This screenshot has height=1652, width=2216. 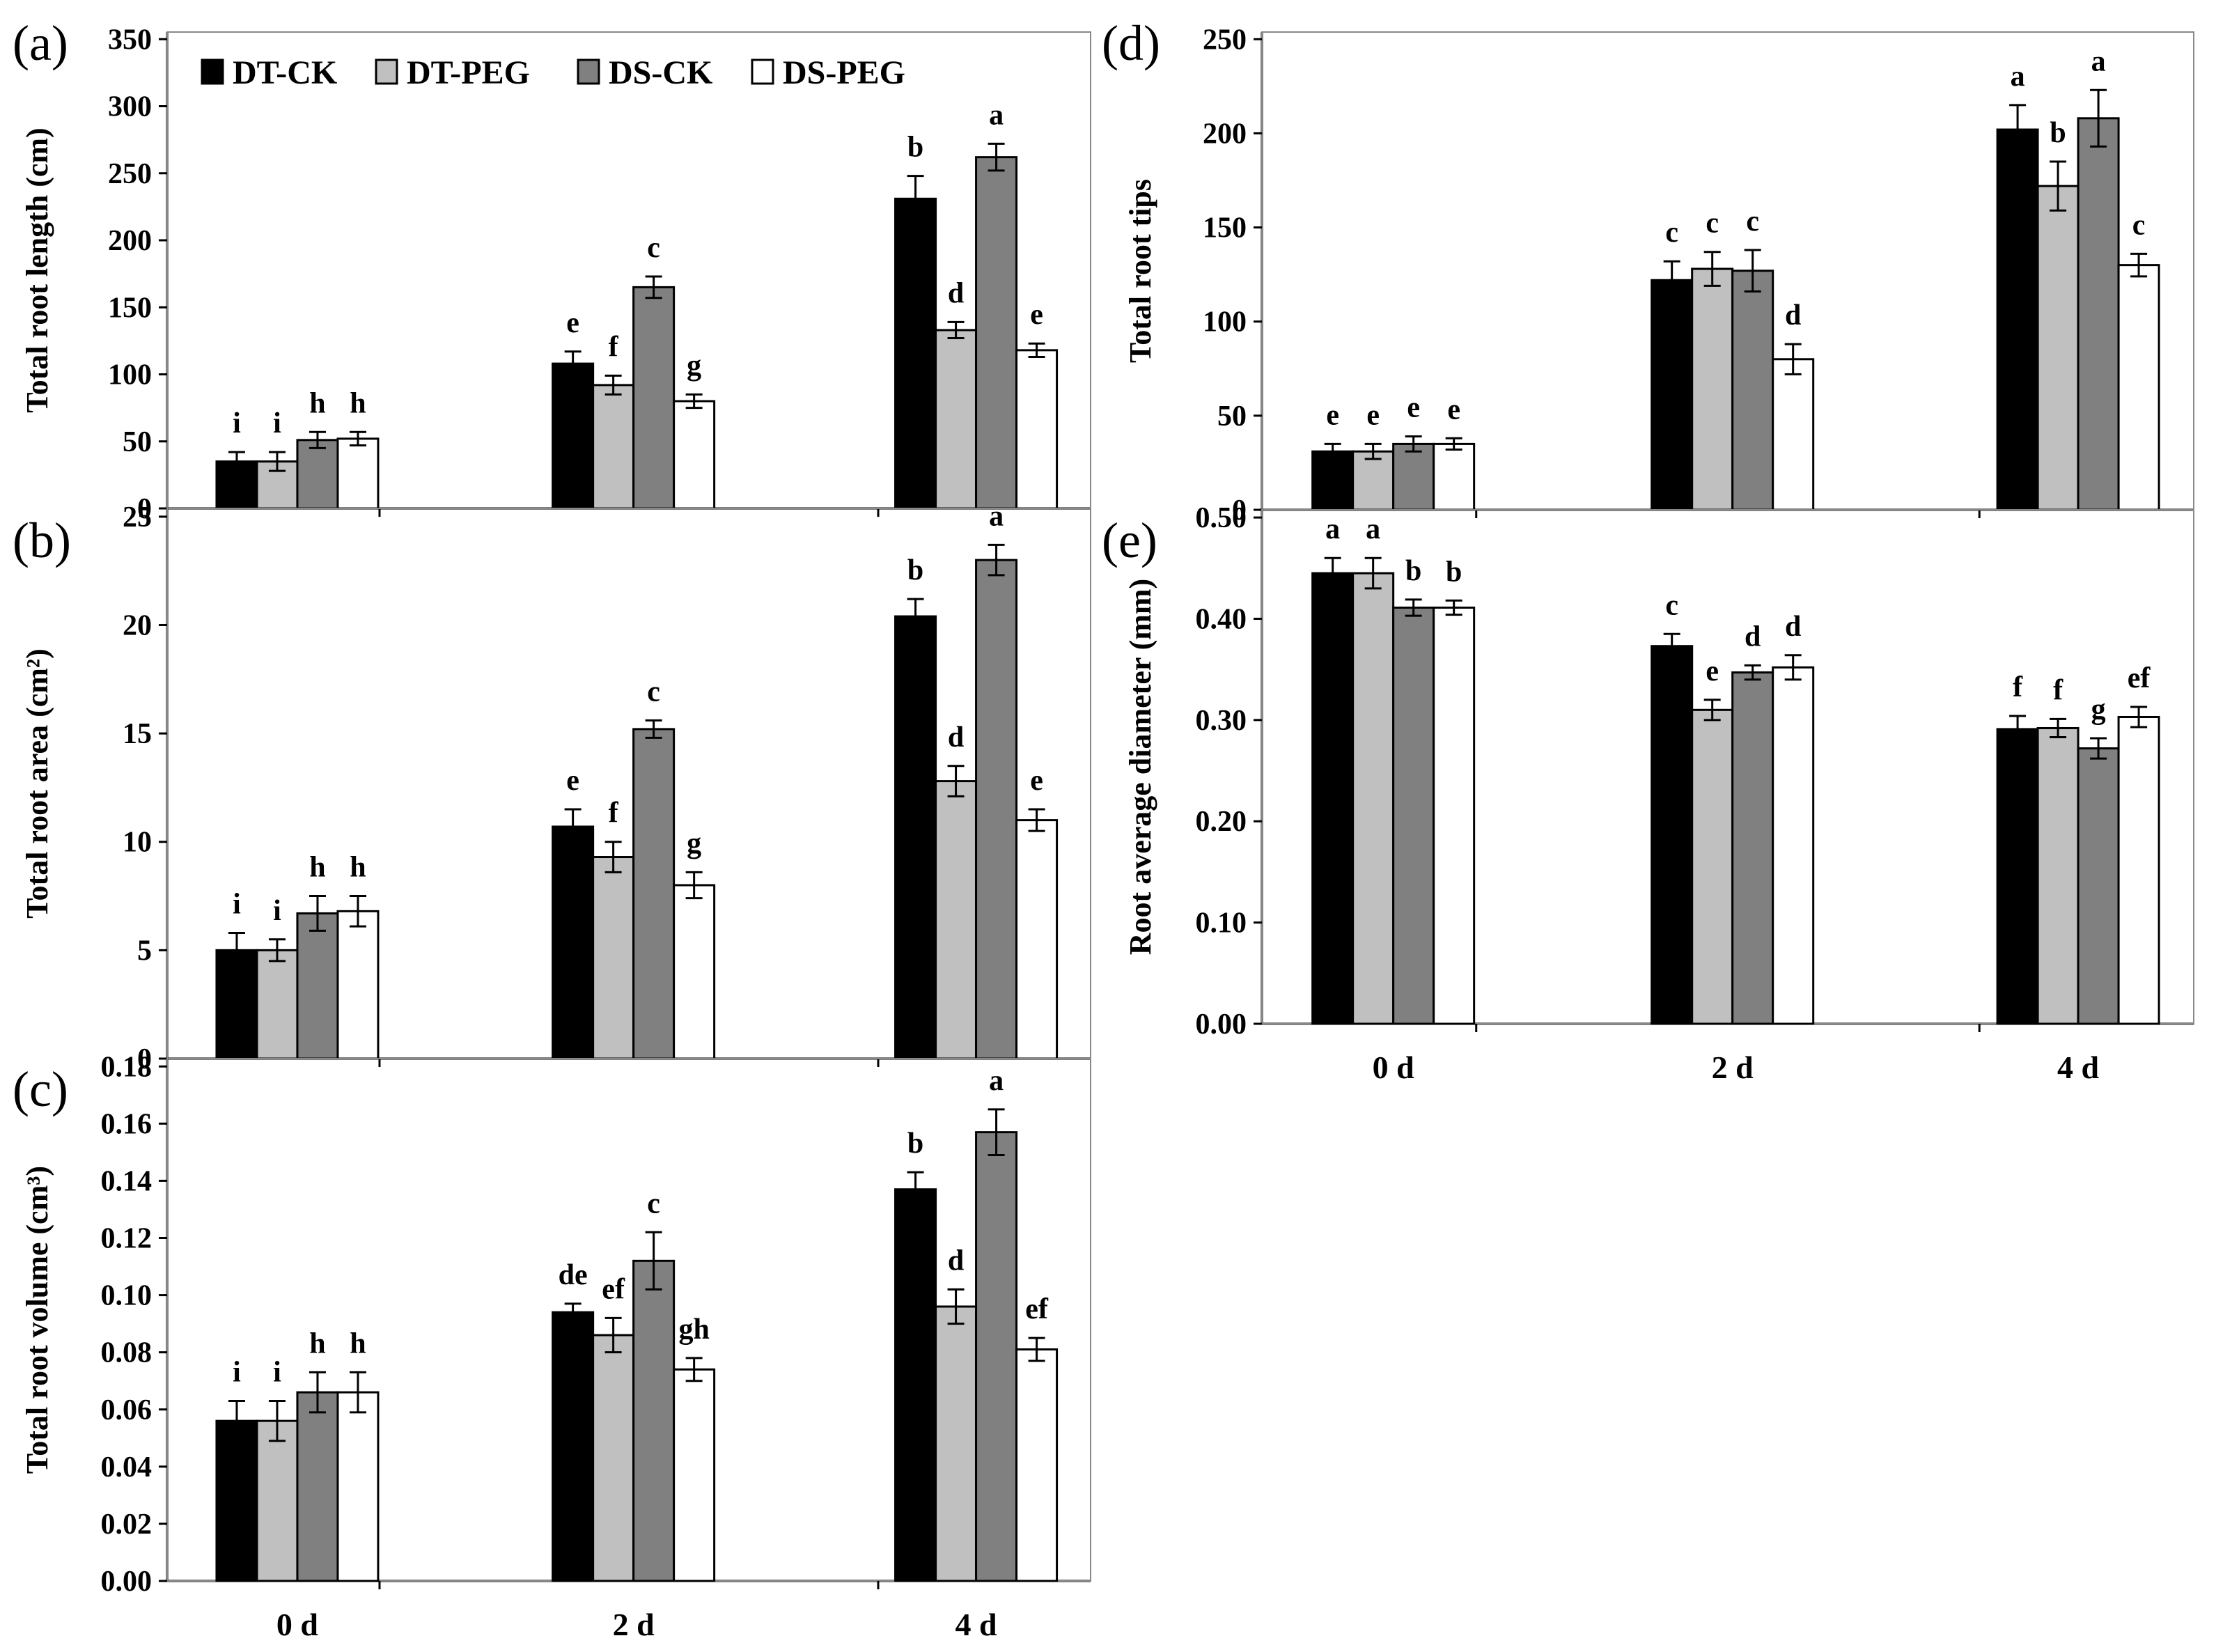 I want to click on legend: DT-CK DT-PEG DS-CK DS-PEG, so click(x=553, y=72).